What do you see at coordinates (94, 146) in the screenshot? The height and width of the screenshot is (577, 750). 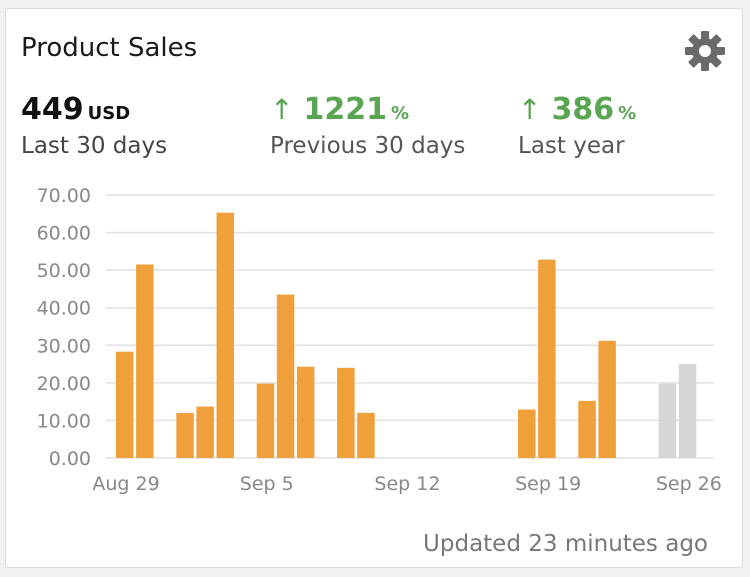 I see `metric-label: Last 30 days` at bounding box center [94, 146].